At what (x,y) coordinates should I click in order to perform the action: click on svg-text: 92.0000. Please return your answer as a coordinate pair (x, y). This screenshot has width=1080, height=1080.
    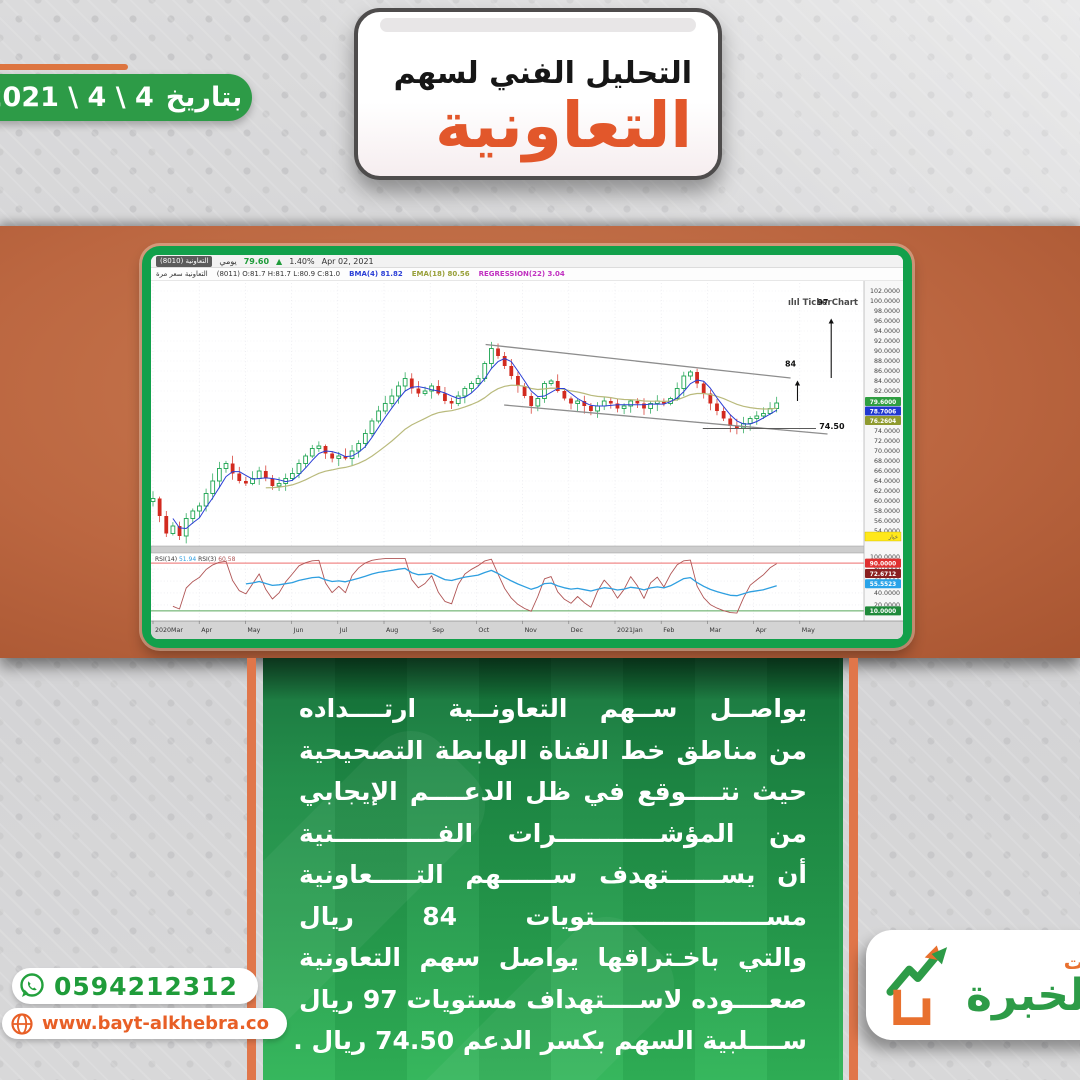
    Looking at the image, I should click on (887, 341).